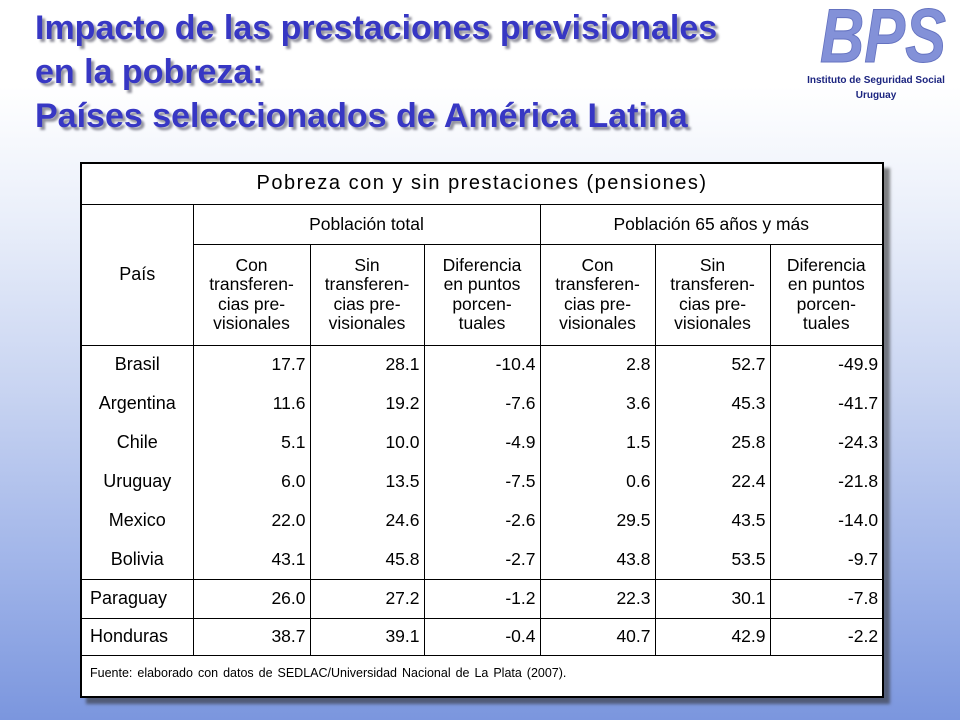  Describe the element at coordinates (712, 403) in the screenshot. I see `elderly-without-transfers: 45.3` at that location.